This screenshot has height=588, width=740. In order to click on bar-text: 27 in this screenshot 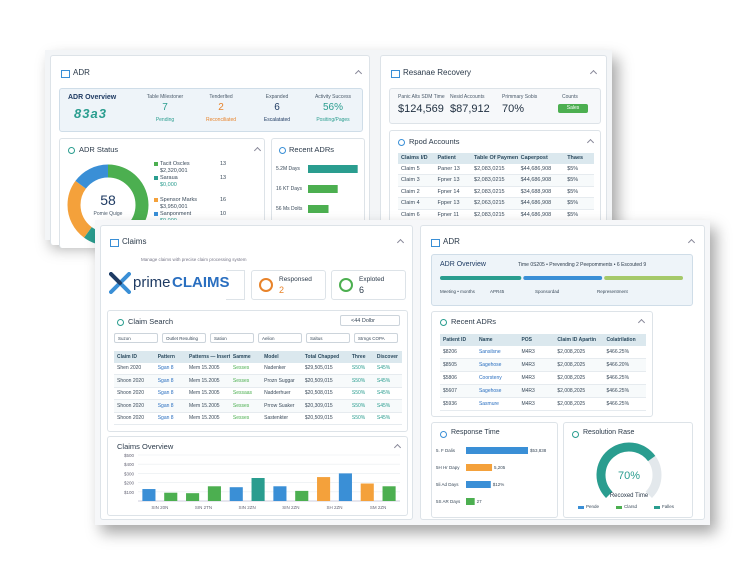, I will do `click(480, 501)`.